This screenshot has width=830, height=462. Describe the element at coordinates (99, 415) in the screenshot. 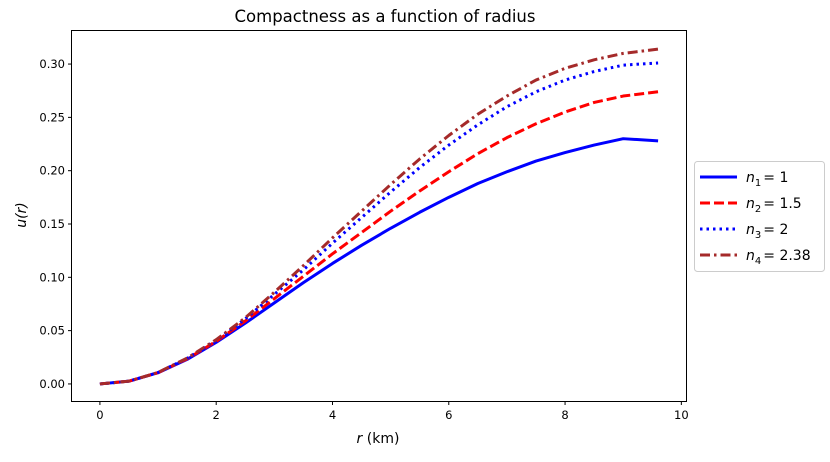

I see `x-tick-label: 0` at that location.